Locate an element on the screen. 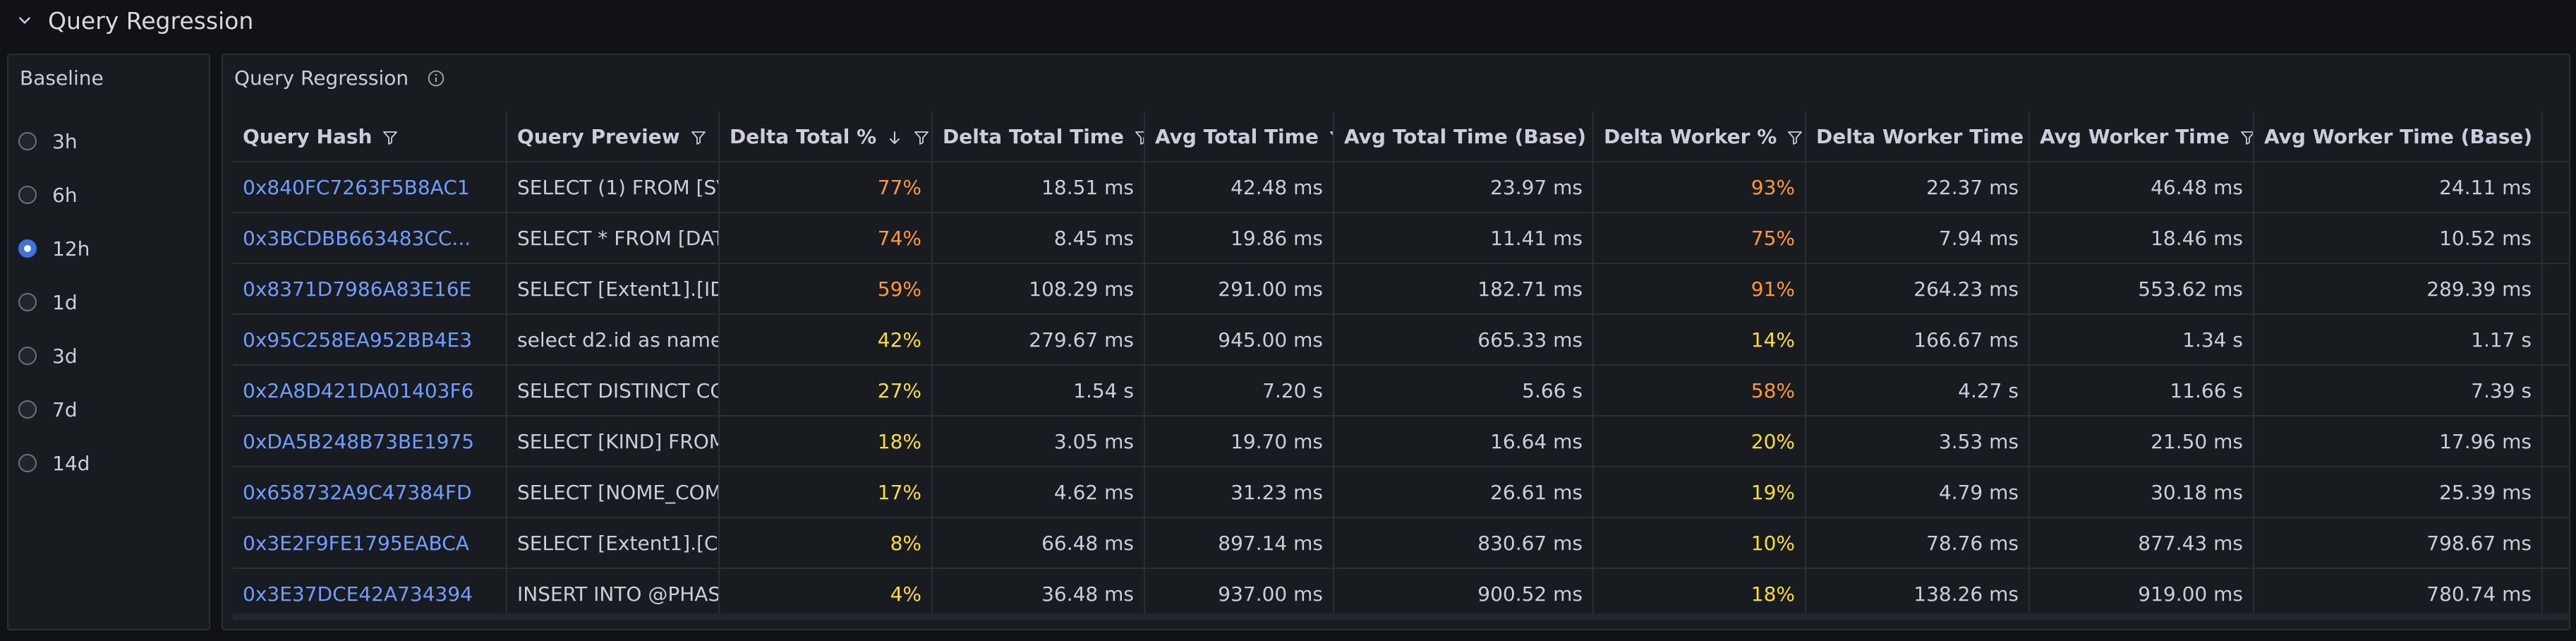 This screenshot has height=641, width=2576. radio-label: 14d is located at coordinates (71, 463).